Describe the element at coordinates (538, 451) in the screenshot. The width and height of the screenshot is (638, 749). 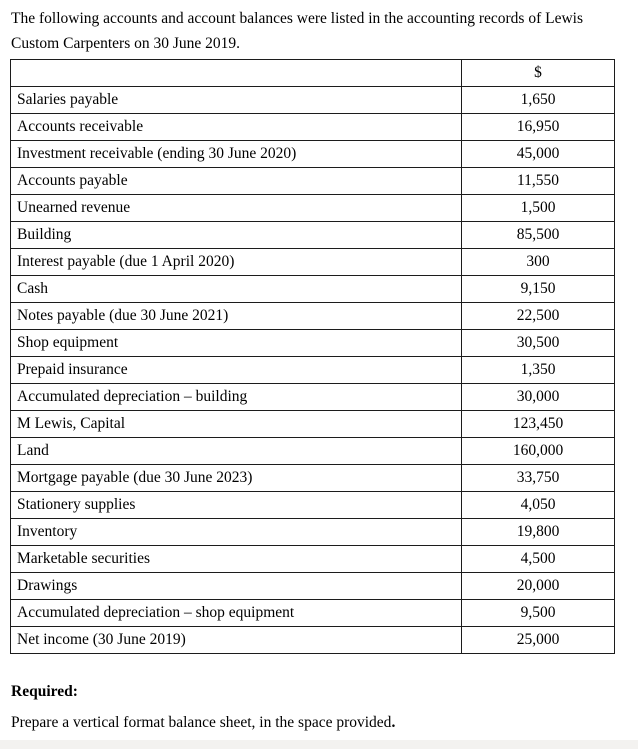
I see `amount-cell: 160,000` at that location.